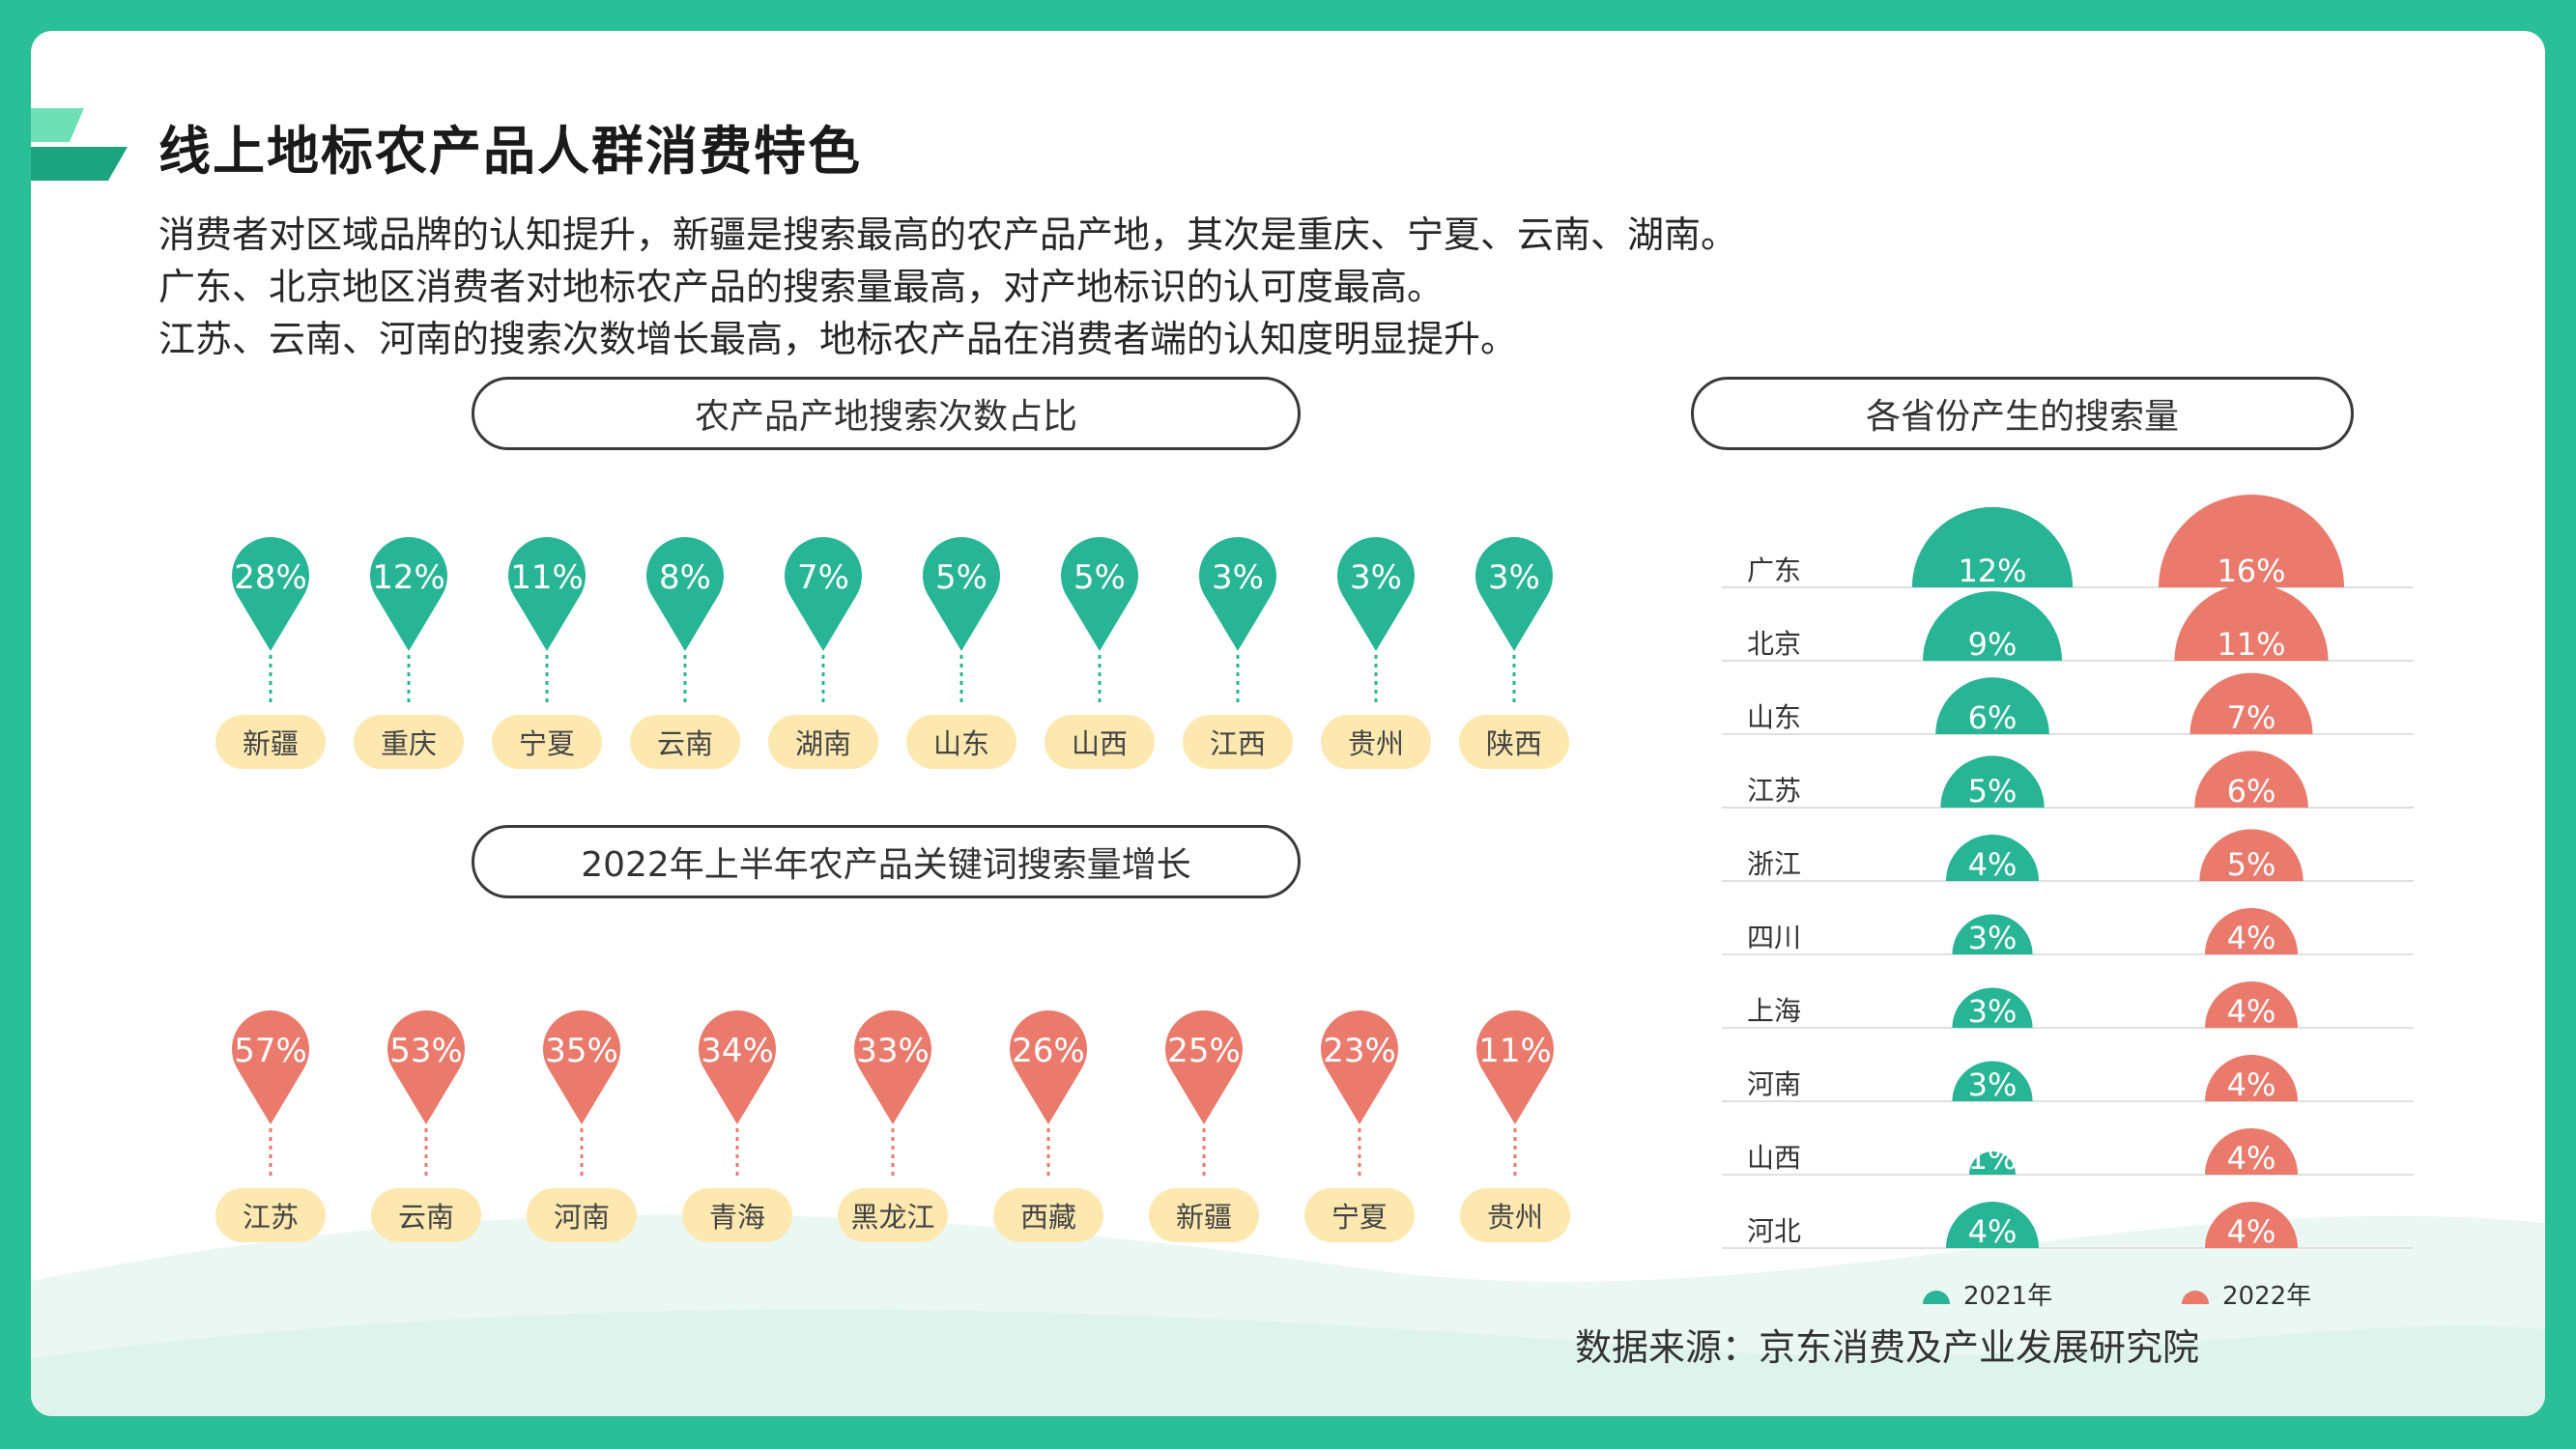 This screenshot has width=2576, height=1449. What do you see at coordinates (1774, 644) in the screenshot?
I see `province-label: 北京` at bounding box center [1774, 644].